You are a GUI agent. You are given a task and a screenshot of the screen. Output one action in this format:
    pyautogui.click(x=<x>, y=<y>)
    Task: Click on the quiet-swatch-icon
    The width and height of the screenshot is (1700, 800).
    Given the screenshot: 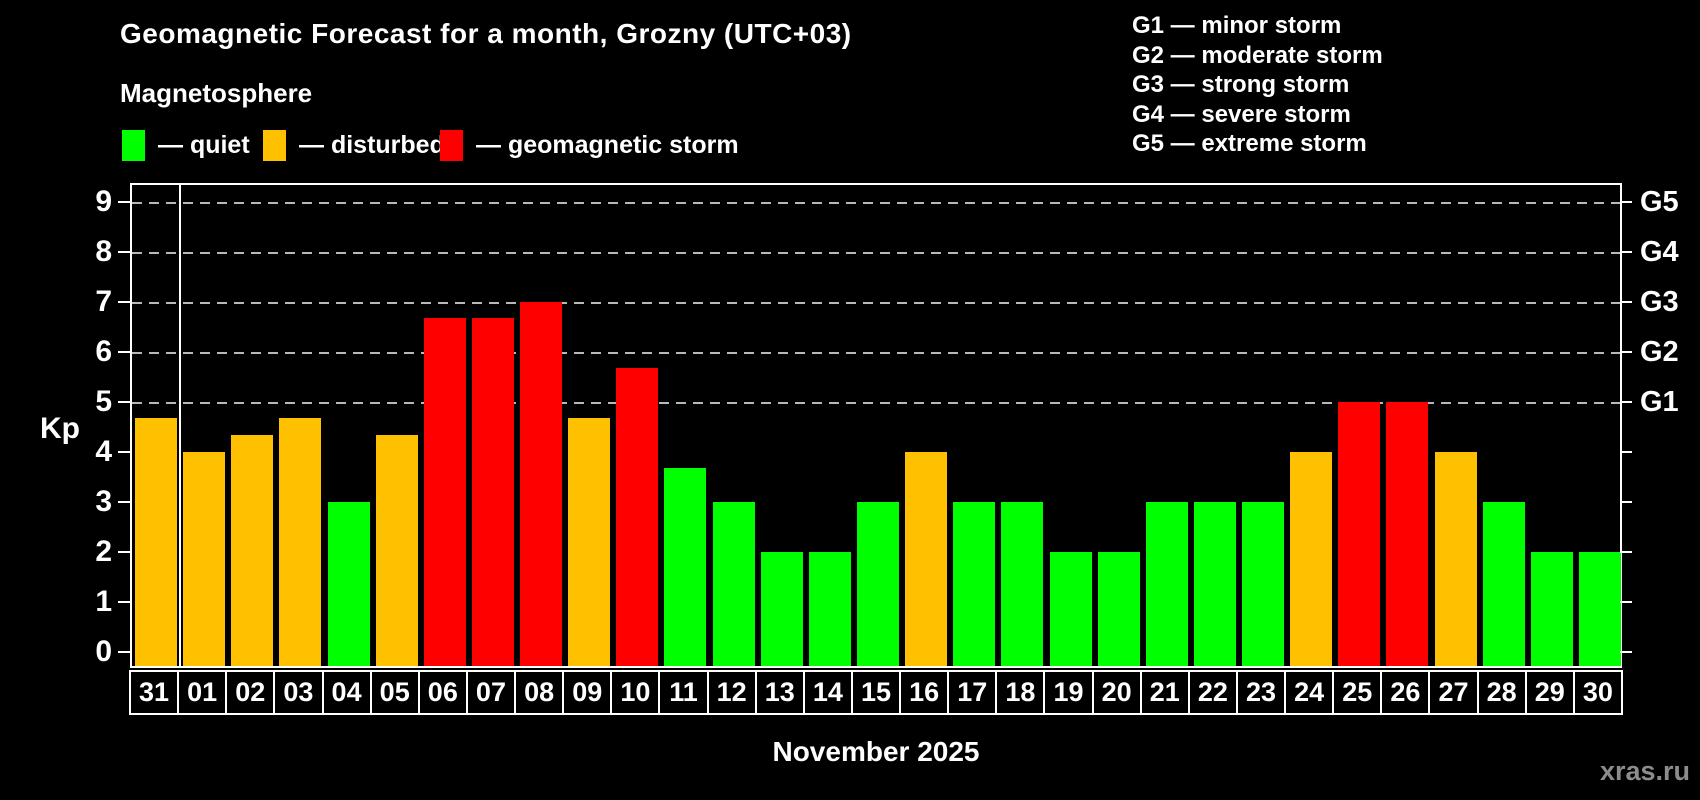 What is the action you would take?
    pyautogui.click(x=133, y=145)
    